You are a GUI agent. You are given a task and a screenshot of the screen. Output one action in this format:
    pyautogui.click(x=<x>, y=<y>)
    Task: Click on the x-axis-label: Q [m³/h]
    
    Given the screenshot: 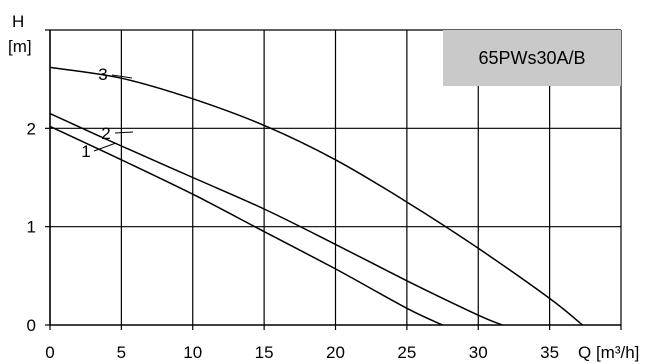 What is the action you would take?
    pyautogui.click(x=608, y=352)
    